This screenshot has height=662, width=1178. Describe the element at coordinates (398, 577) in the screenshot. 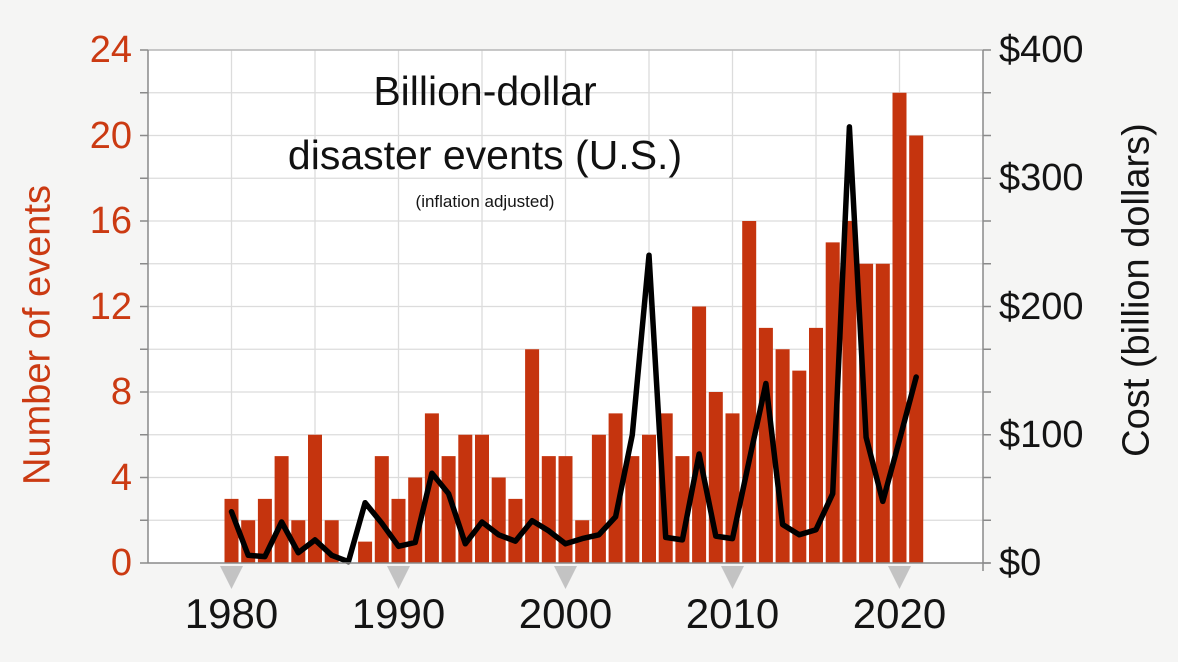

I see `decade-marker-1990` at that location.